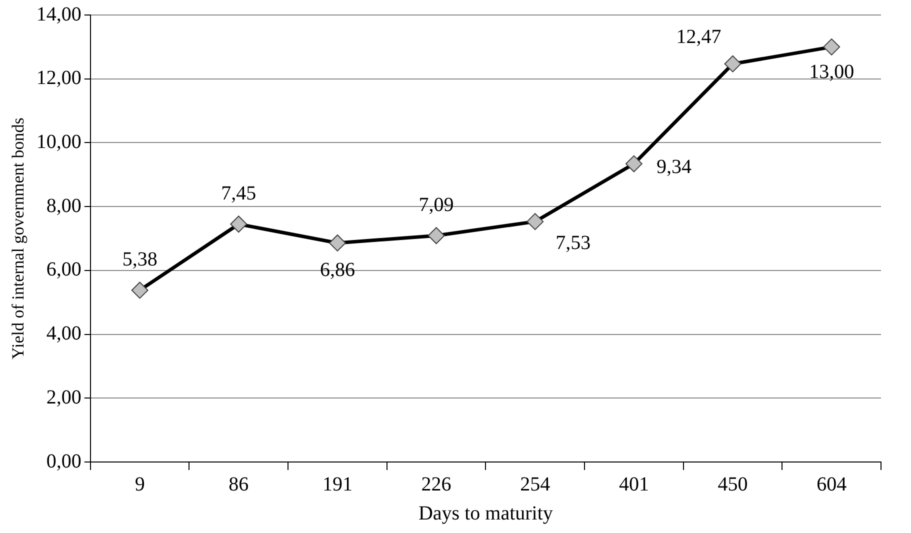 The height and width of the screenshot is (533, 911). What do you see at coordinates (64, 333) in the screenshot?
I see `y-tick-label: 4,00` at bounding box center [64, 333].